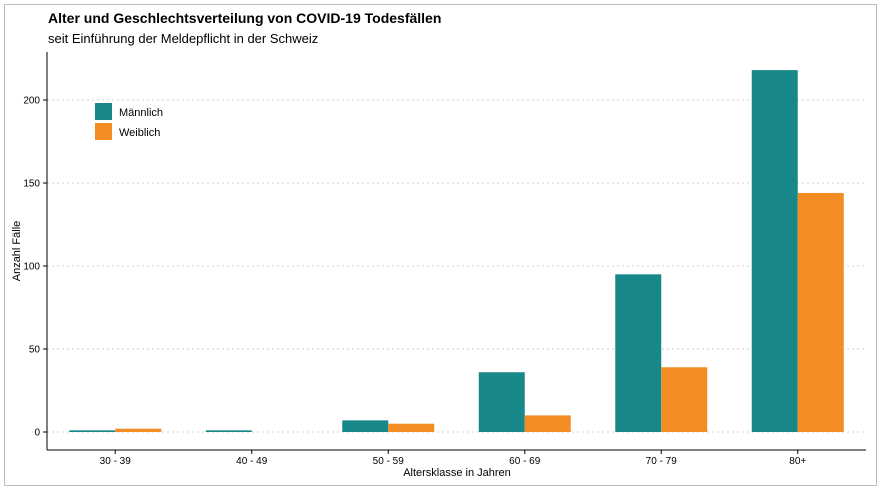  Describe the element at coordinates (389, 461) in the screenshot. I see `x-tick-label: 50 - 59` at that location.